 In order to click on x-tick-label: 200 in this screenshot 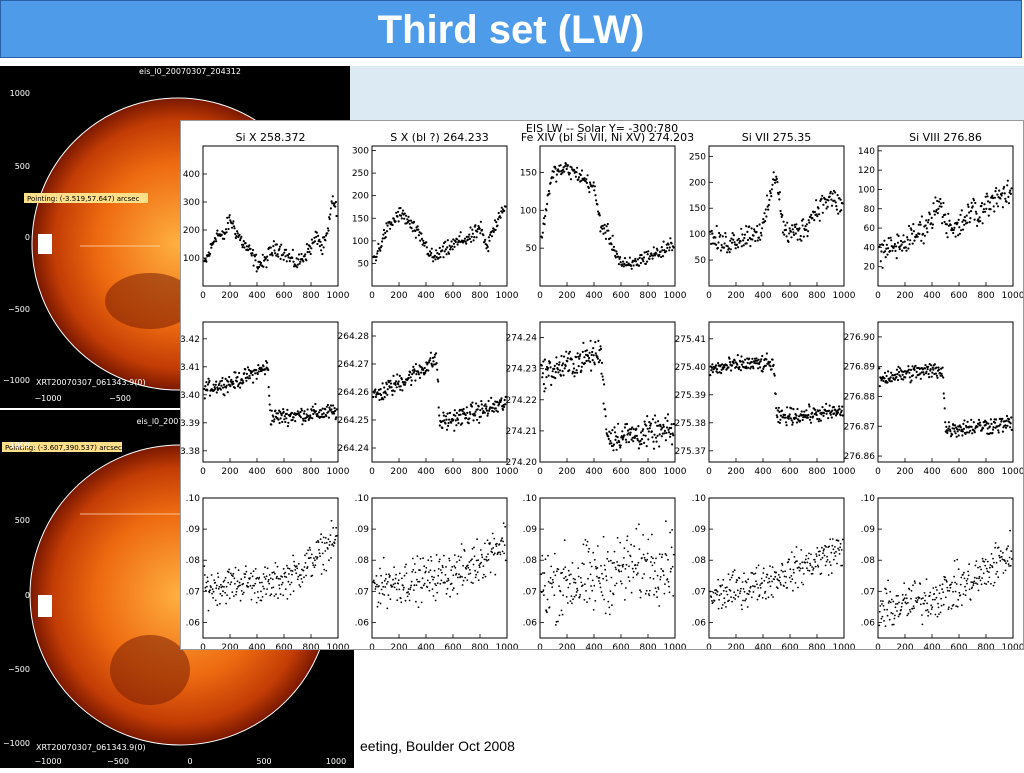, I will do `click(566, 296)`.